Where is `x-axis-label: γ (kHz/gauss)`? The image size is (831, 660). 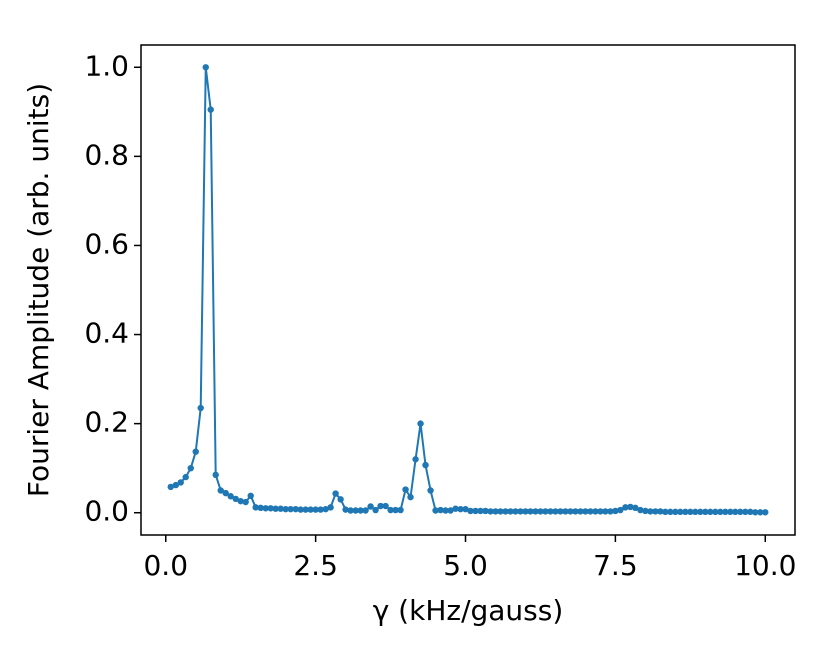
x-axis-label: γ (kHz/gauss) is located at coordinates (468, 610).